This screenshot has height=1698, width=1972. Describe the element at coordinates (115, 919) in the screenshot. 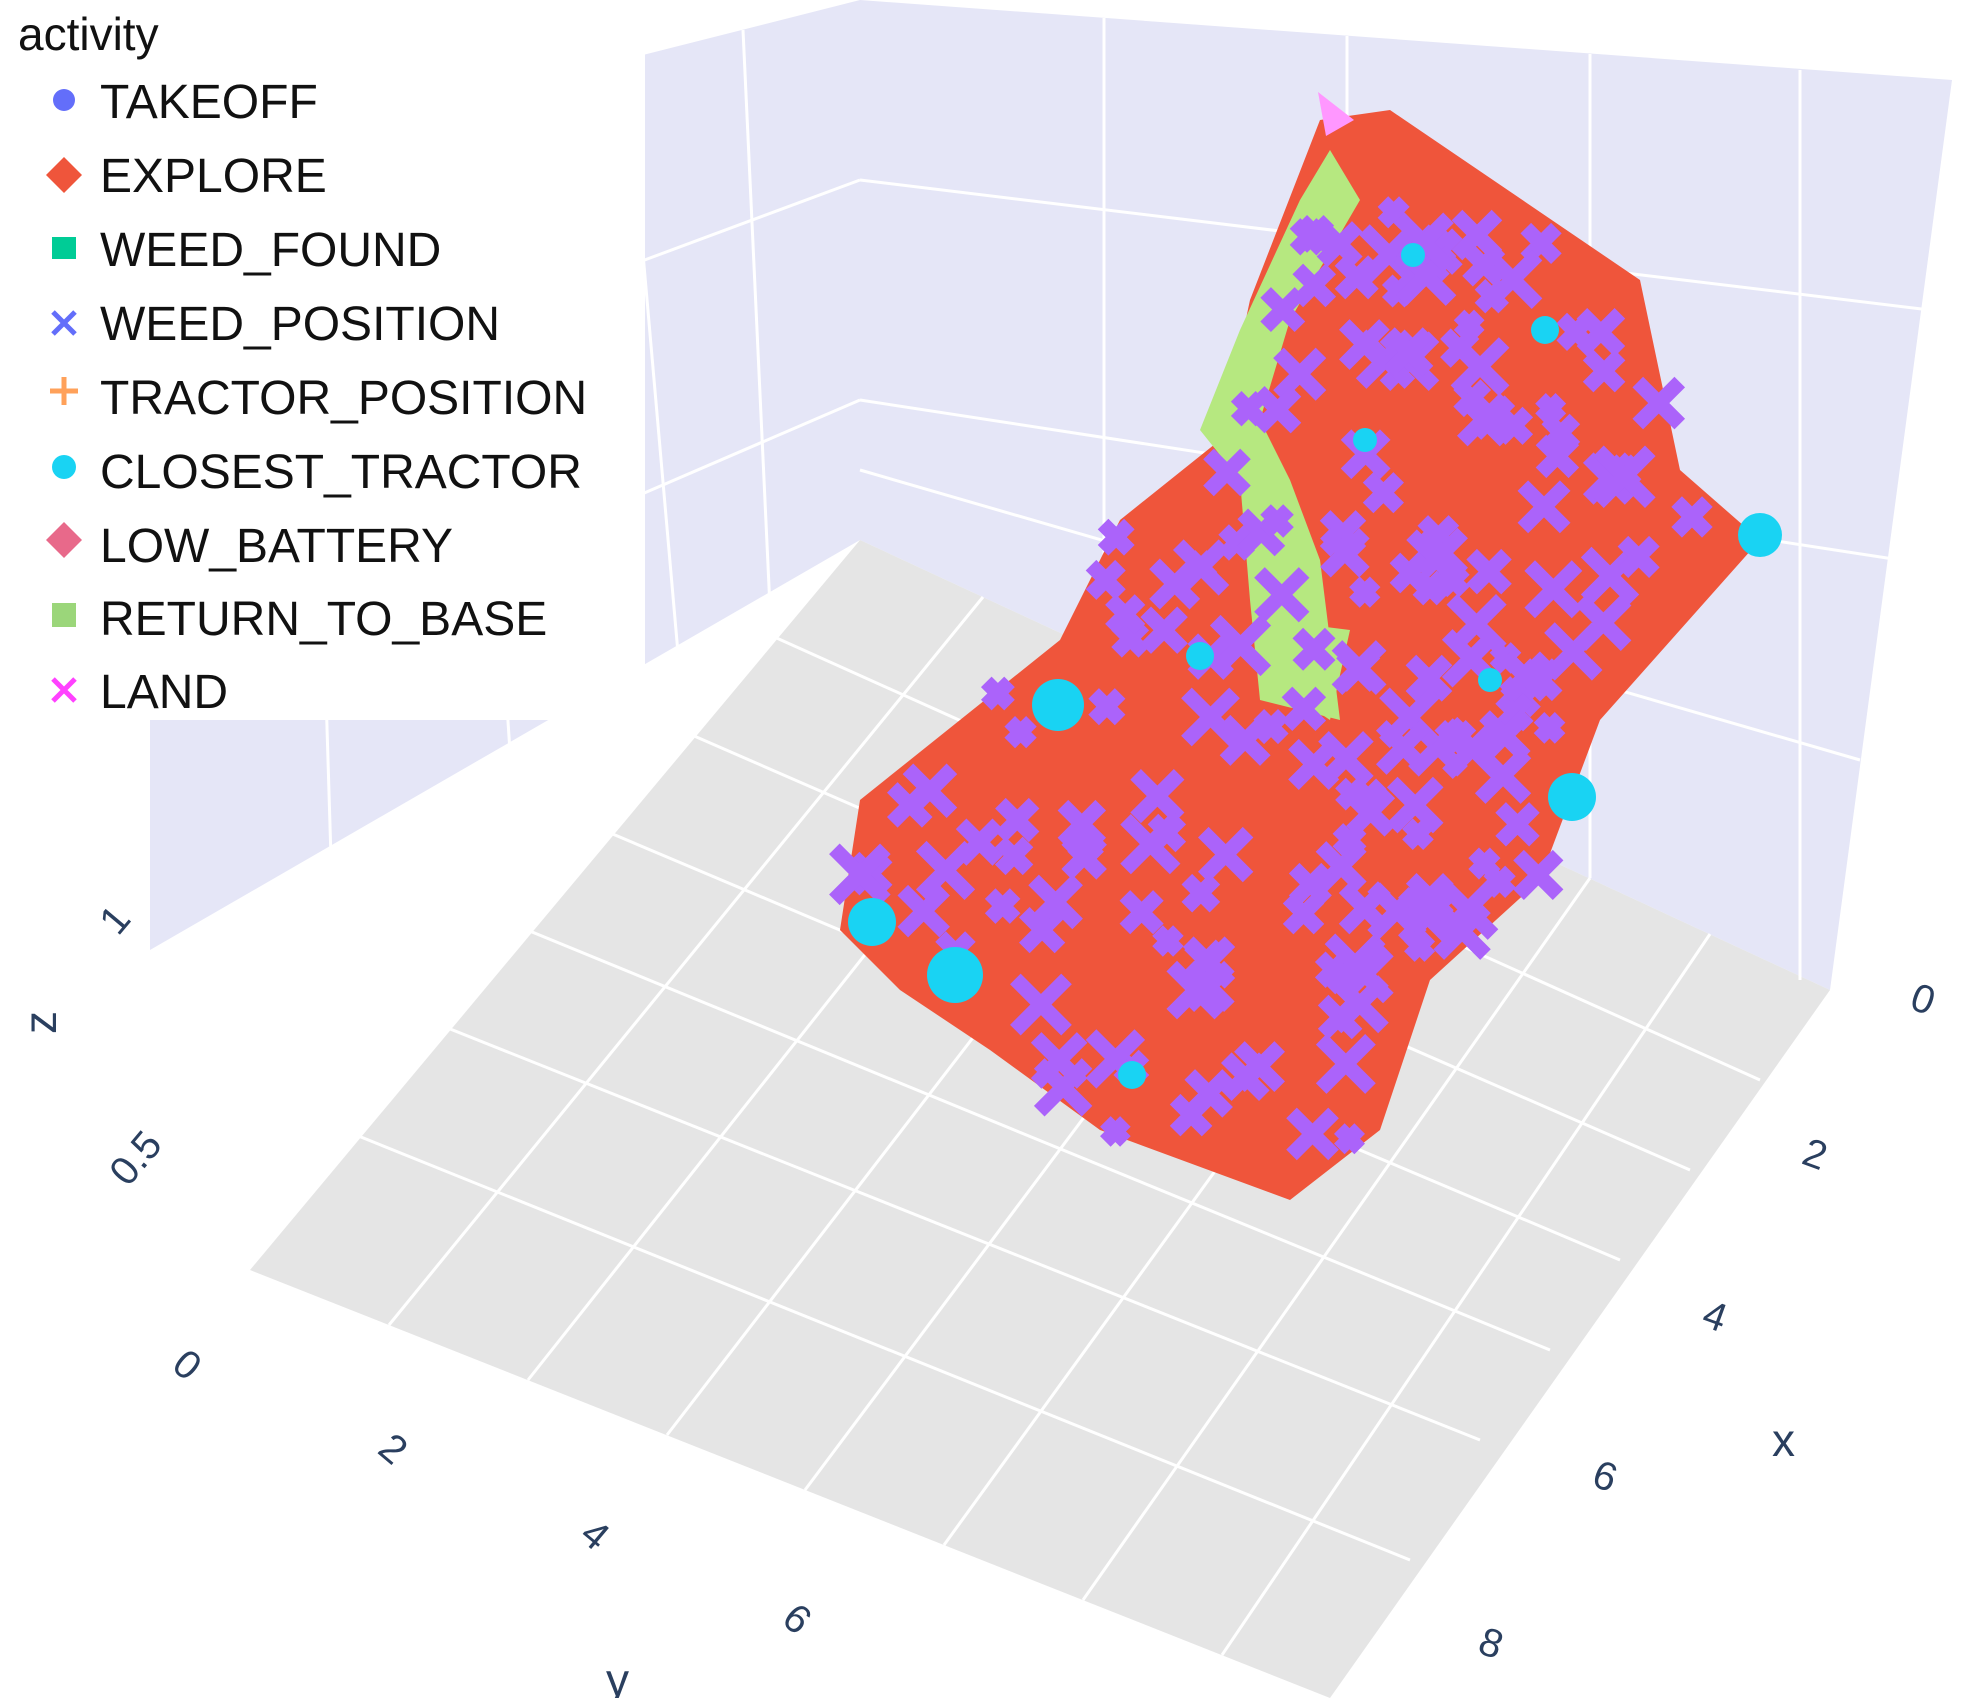

I see `z-tick-label: 1` at that location.